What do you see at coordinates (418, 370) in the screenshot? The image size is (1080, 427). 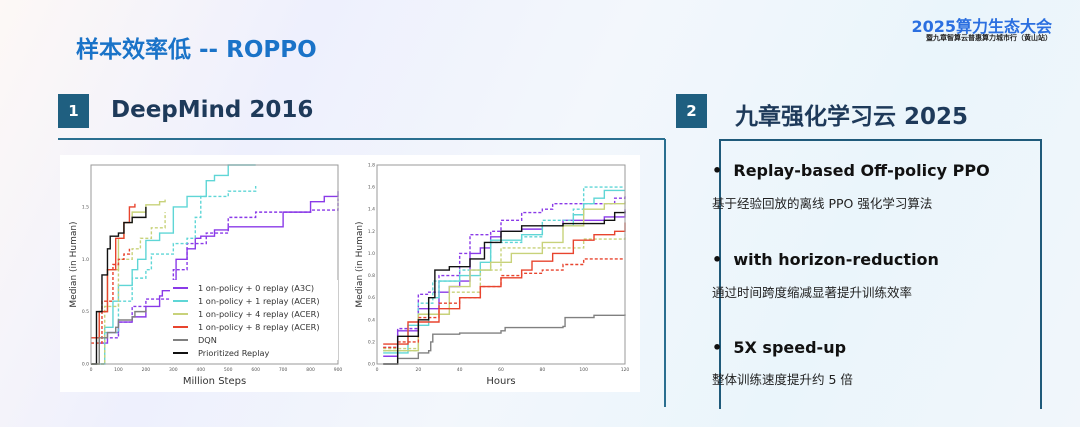 I see `x-tick-label: 20` at bounding box center [418, 370].